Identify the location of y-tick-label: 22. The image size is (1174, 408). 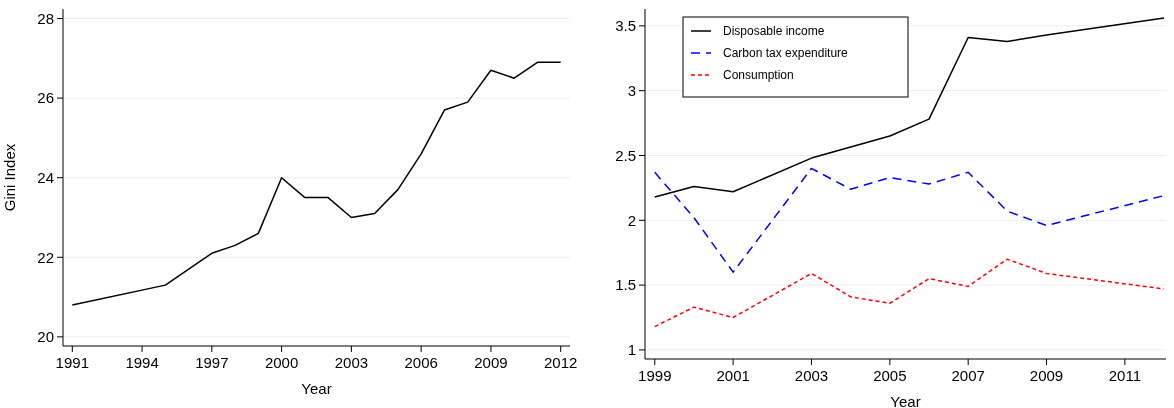
(45, 257).